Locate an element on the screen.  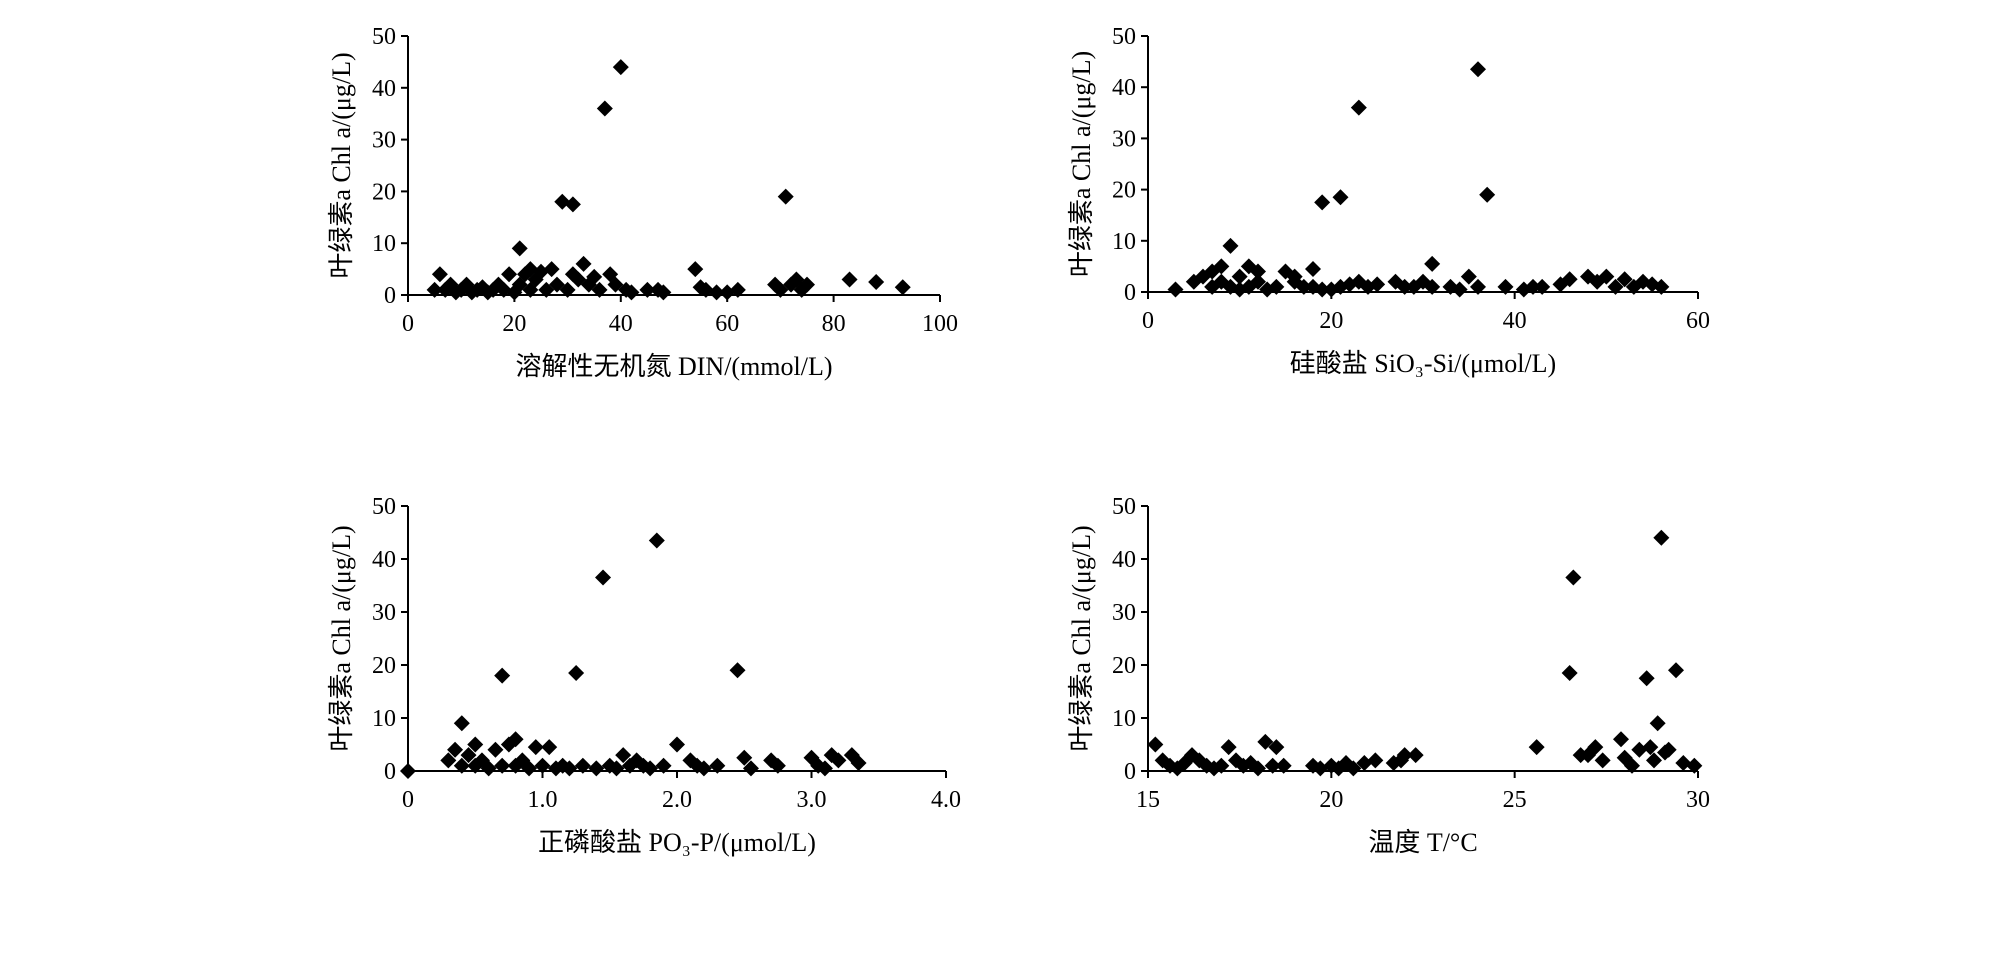
x-tick-label: 60 is located at coordinates (727, 324).